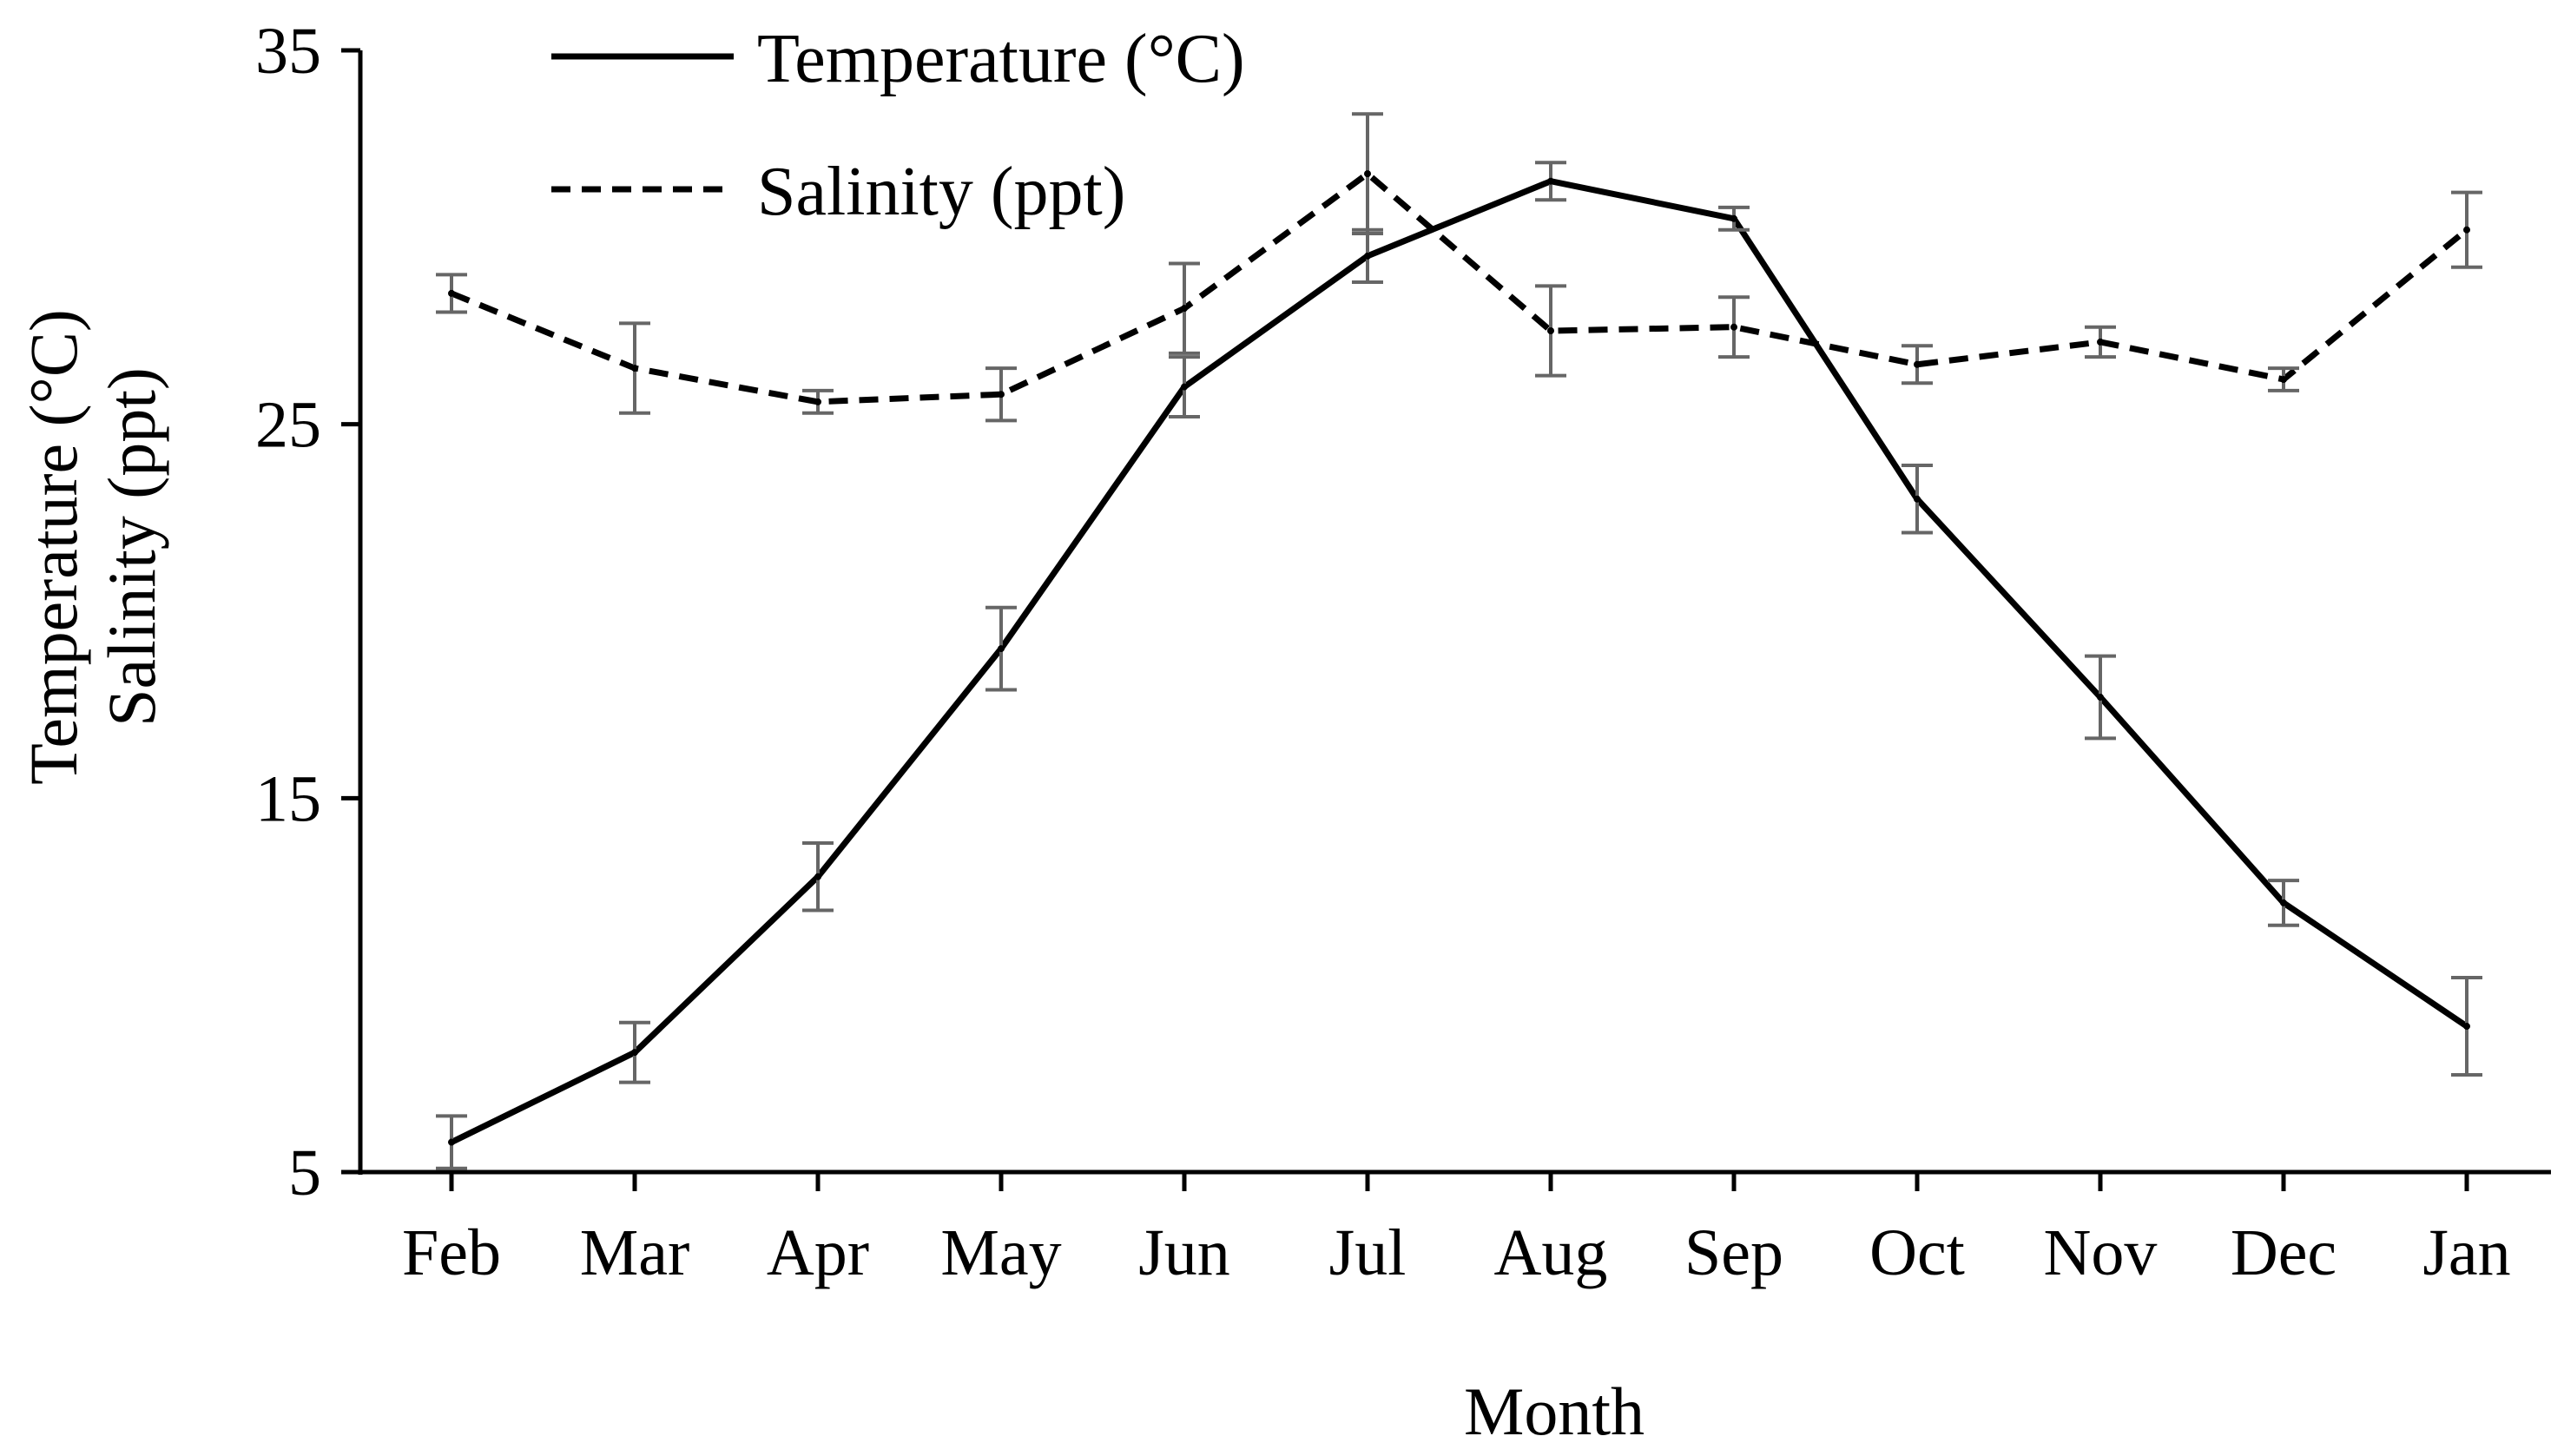 The image size is (2564, 1456). Describe the element at coordinates (304, 1172) in the screenshot. I see `y-tick-label: 5` at that location.